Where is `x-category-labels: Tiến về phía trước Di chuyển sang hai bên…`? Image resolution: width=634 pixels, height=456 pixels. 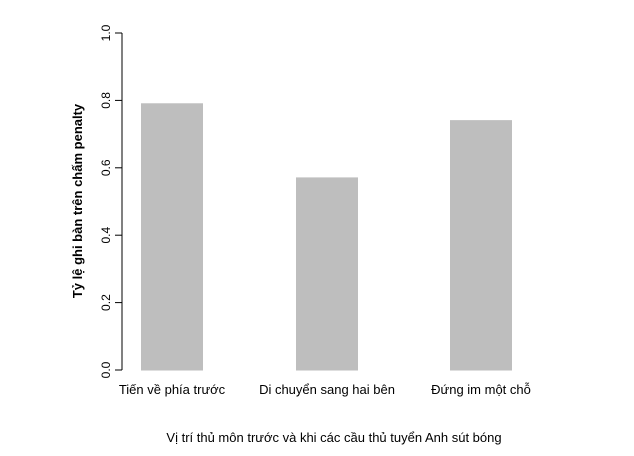 x-category-labels: Tiến về phía trước Di chuyển sang hai bên… is located at coordinates (325, 389).